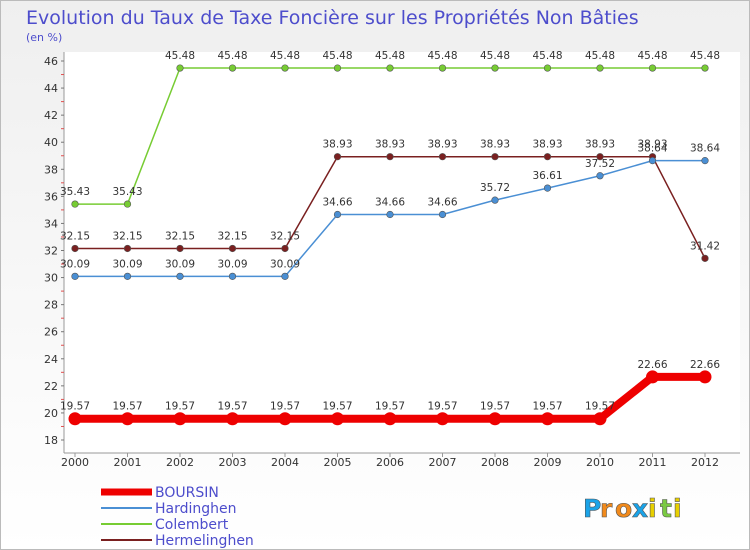  Describe the element at coordinates (51, 386) in the screenshot. I see `y-tick-label: 22` at that location.